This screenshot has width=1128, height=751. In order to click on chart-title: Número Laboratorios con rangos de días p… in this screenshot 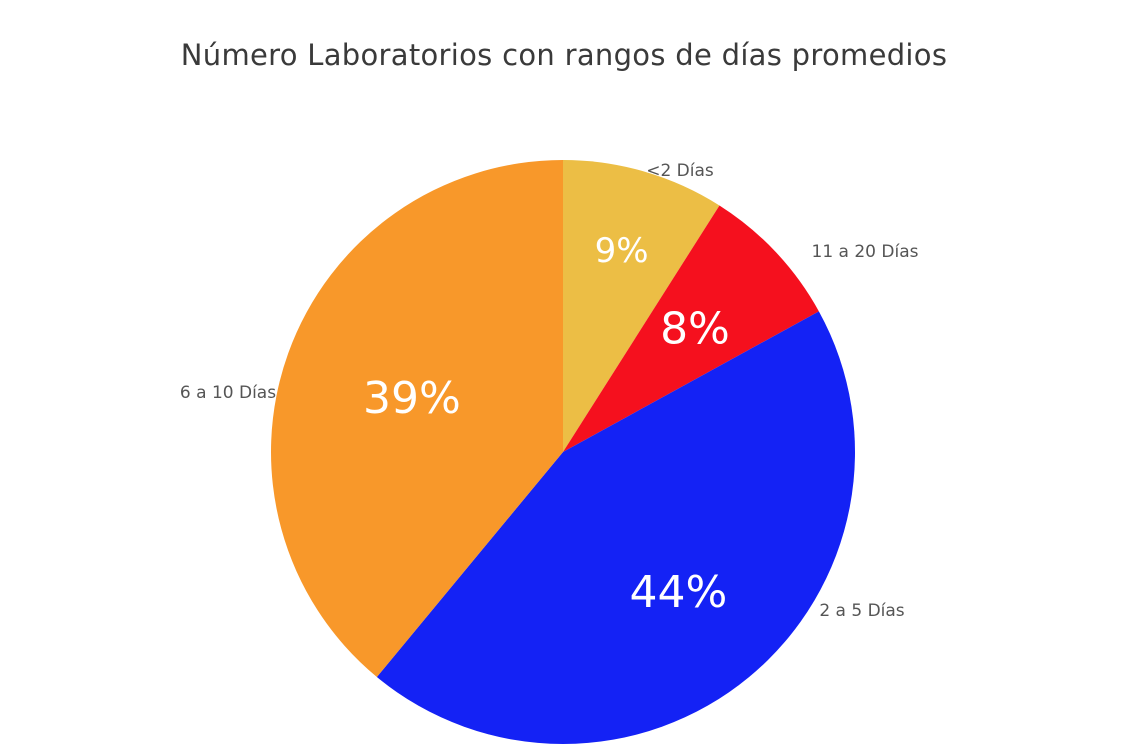, I will do `click(564, 55)`.